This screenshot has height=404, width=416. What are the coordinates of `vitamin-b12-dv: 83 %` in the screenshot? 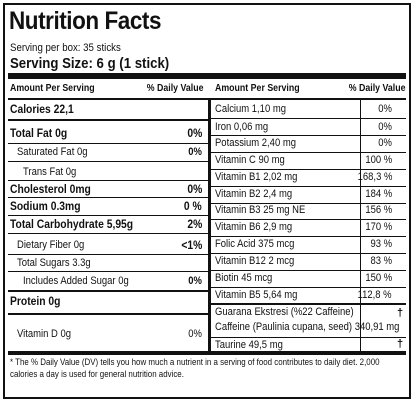 It's located at (381, 261).